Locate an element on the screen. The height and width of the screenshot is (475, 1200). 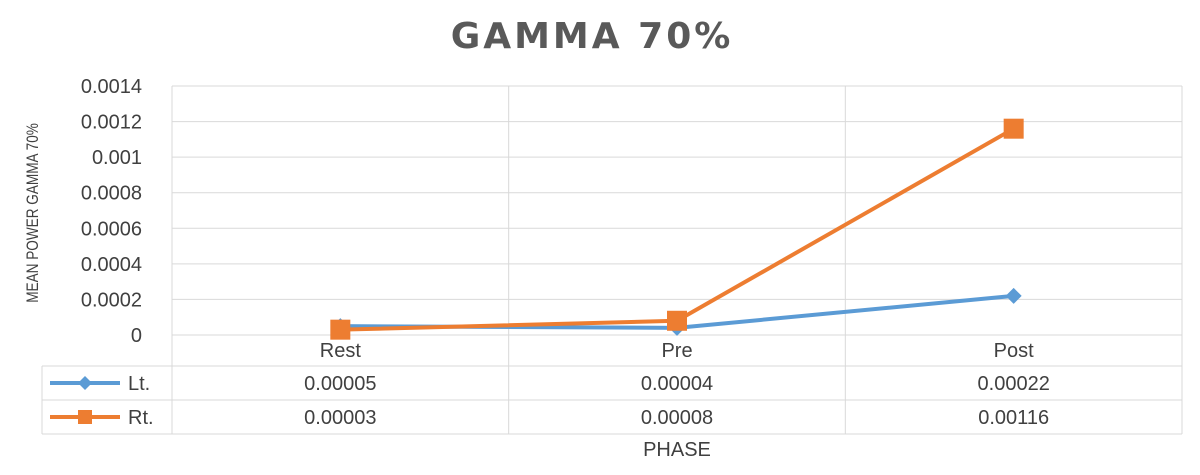
legend-label: Rt. is located at coordinates (141, 418).